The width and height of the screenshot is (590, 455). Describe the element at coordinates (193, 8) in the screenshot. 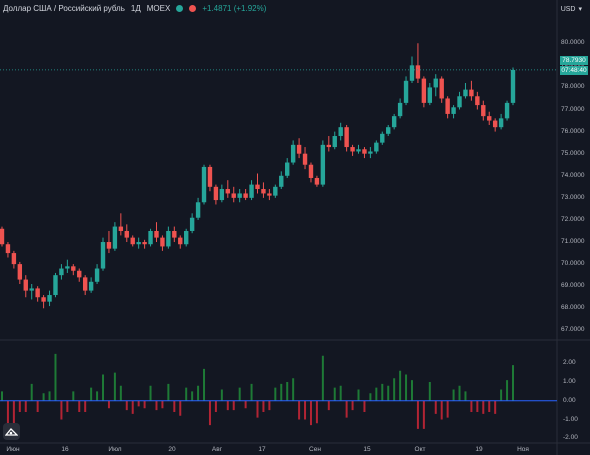

I see `status-dot-icon` at that location.